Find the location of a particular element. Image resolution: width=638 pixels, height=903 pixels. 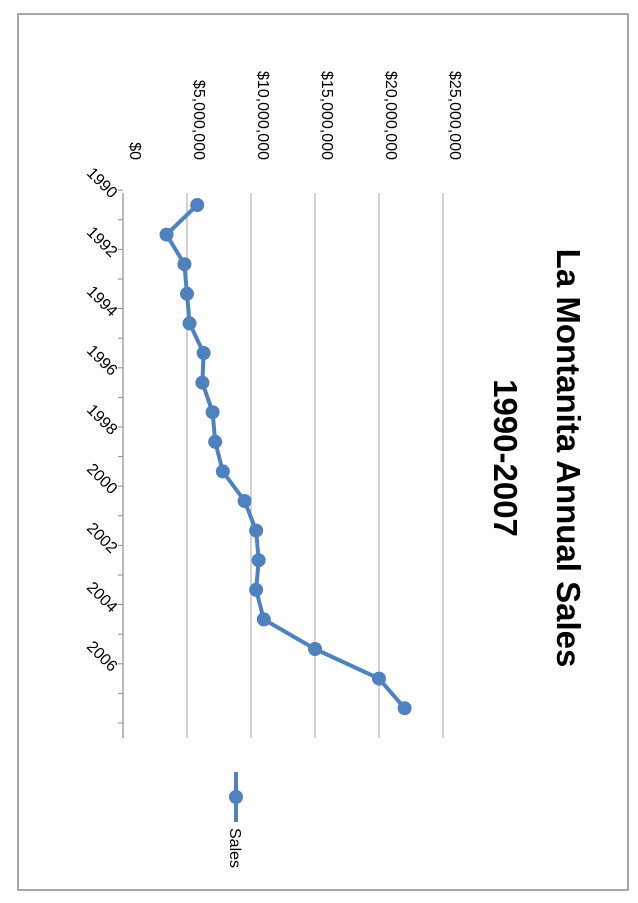

legend: Sales is located at coordinates (234, 820).